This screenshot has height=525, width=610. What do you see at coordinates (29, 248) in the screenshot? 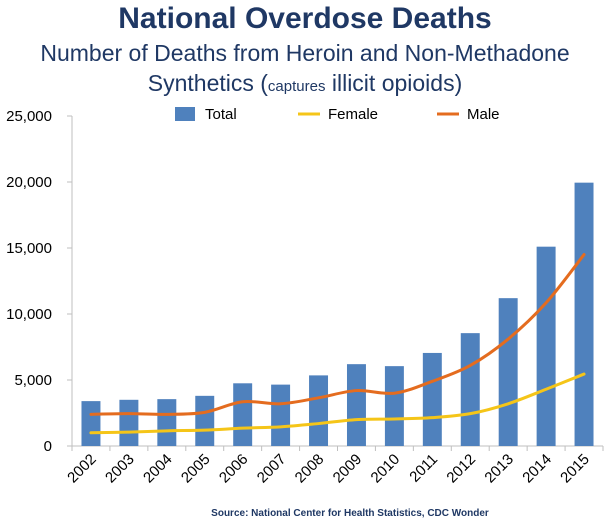
I see `y-tick-label: 15,000` at bounding box center [29, 248].